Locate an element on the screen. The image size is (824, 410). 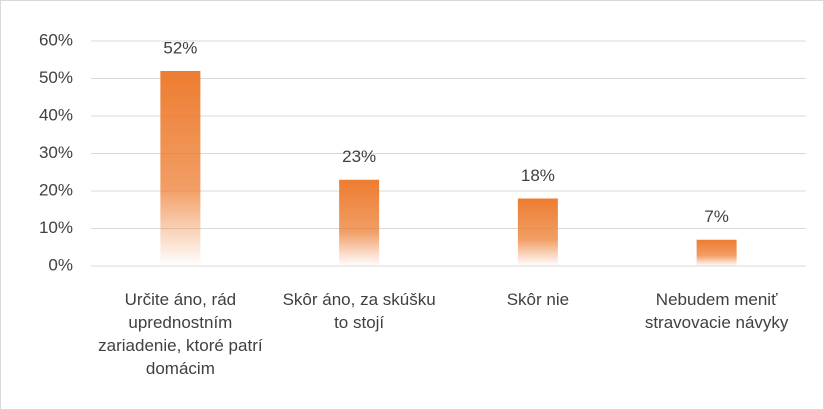
value-label: 23% is located at coordinates (359, 156).